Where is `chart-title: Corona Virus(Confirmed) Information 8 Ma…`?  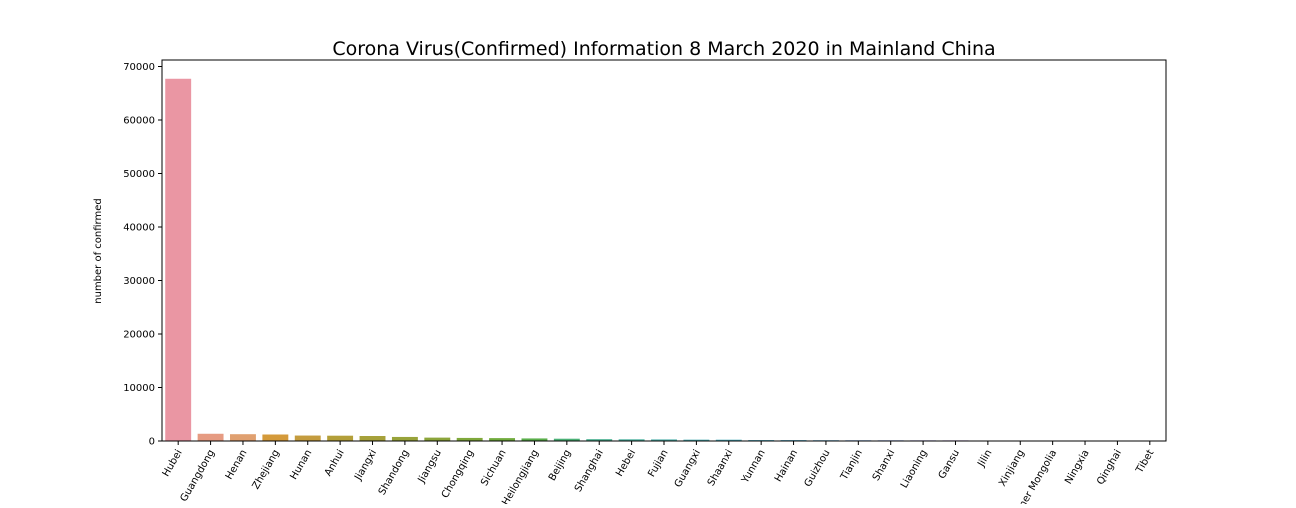 chart-title: Corona Virus(Confirmed) Information 8 Ma… is located at coordinates (663, 49).